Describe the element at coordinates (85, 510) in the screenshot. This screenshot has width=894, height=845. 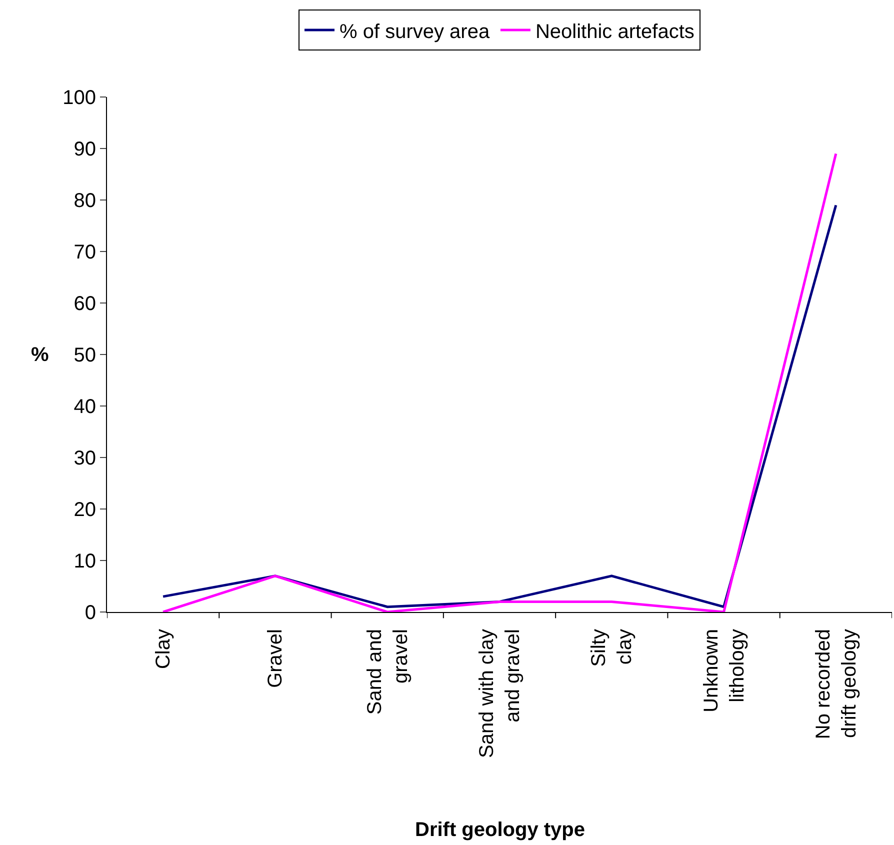
I see `y-tick-label: 20` at that location.